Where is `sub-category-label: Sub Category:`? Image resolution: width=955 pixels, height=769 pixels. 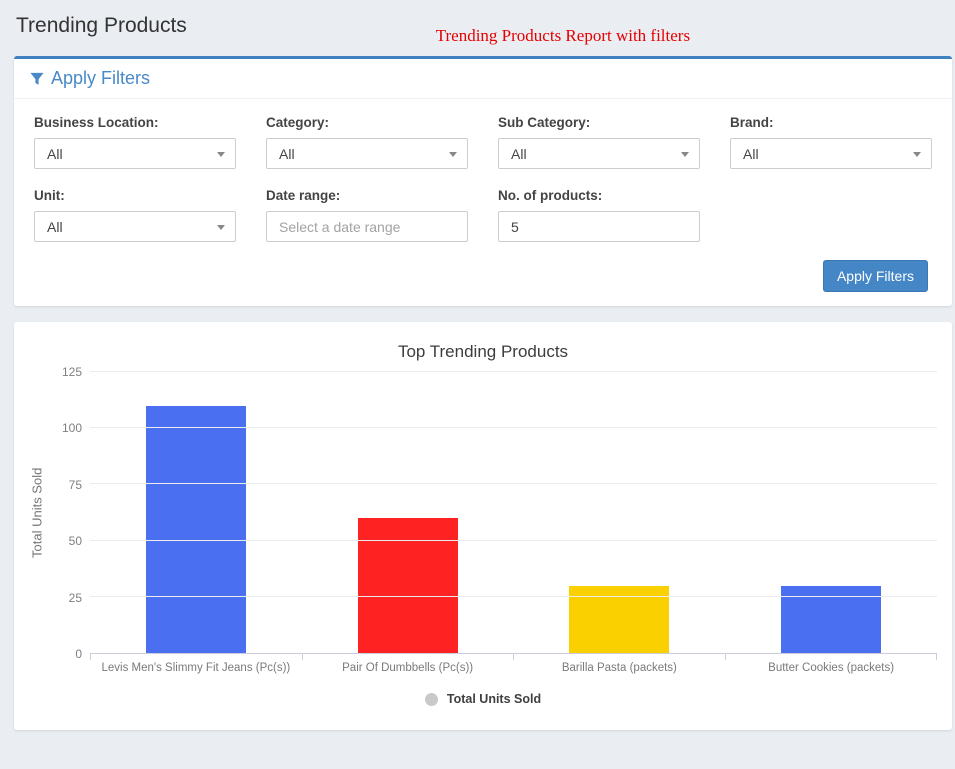
sub-category-label: Sub Category: is located at coordinates (544, 122).